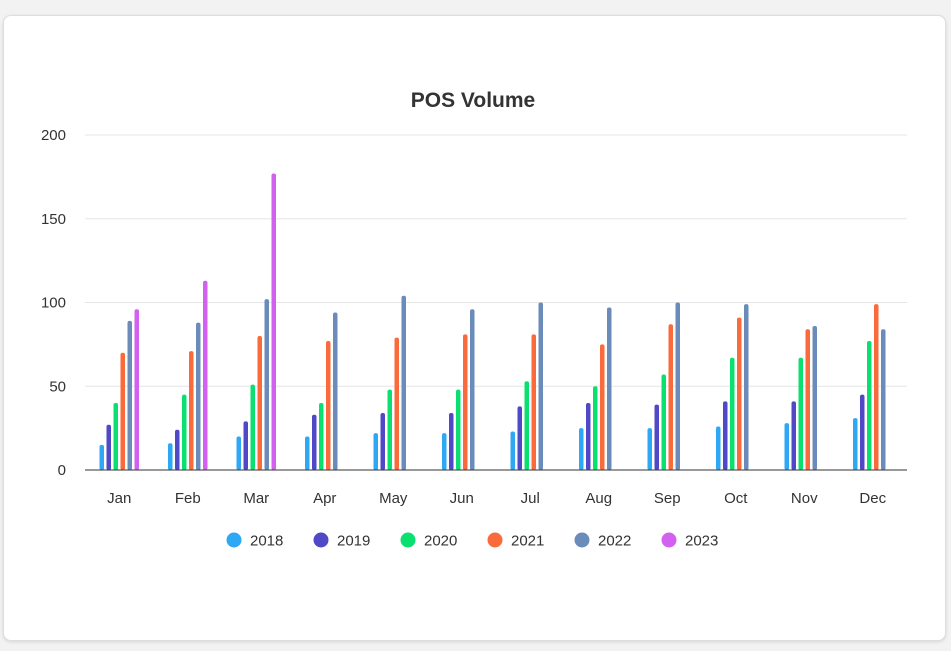 Image resolution: width=951 pixels, height=651 pixels. What do you see at coordinates (353, 541) in the screenshot?
I see `legend-label: 2019` at bounding box center [353, 541].